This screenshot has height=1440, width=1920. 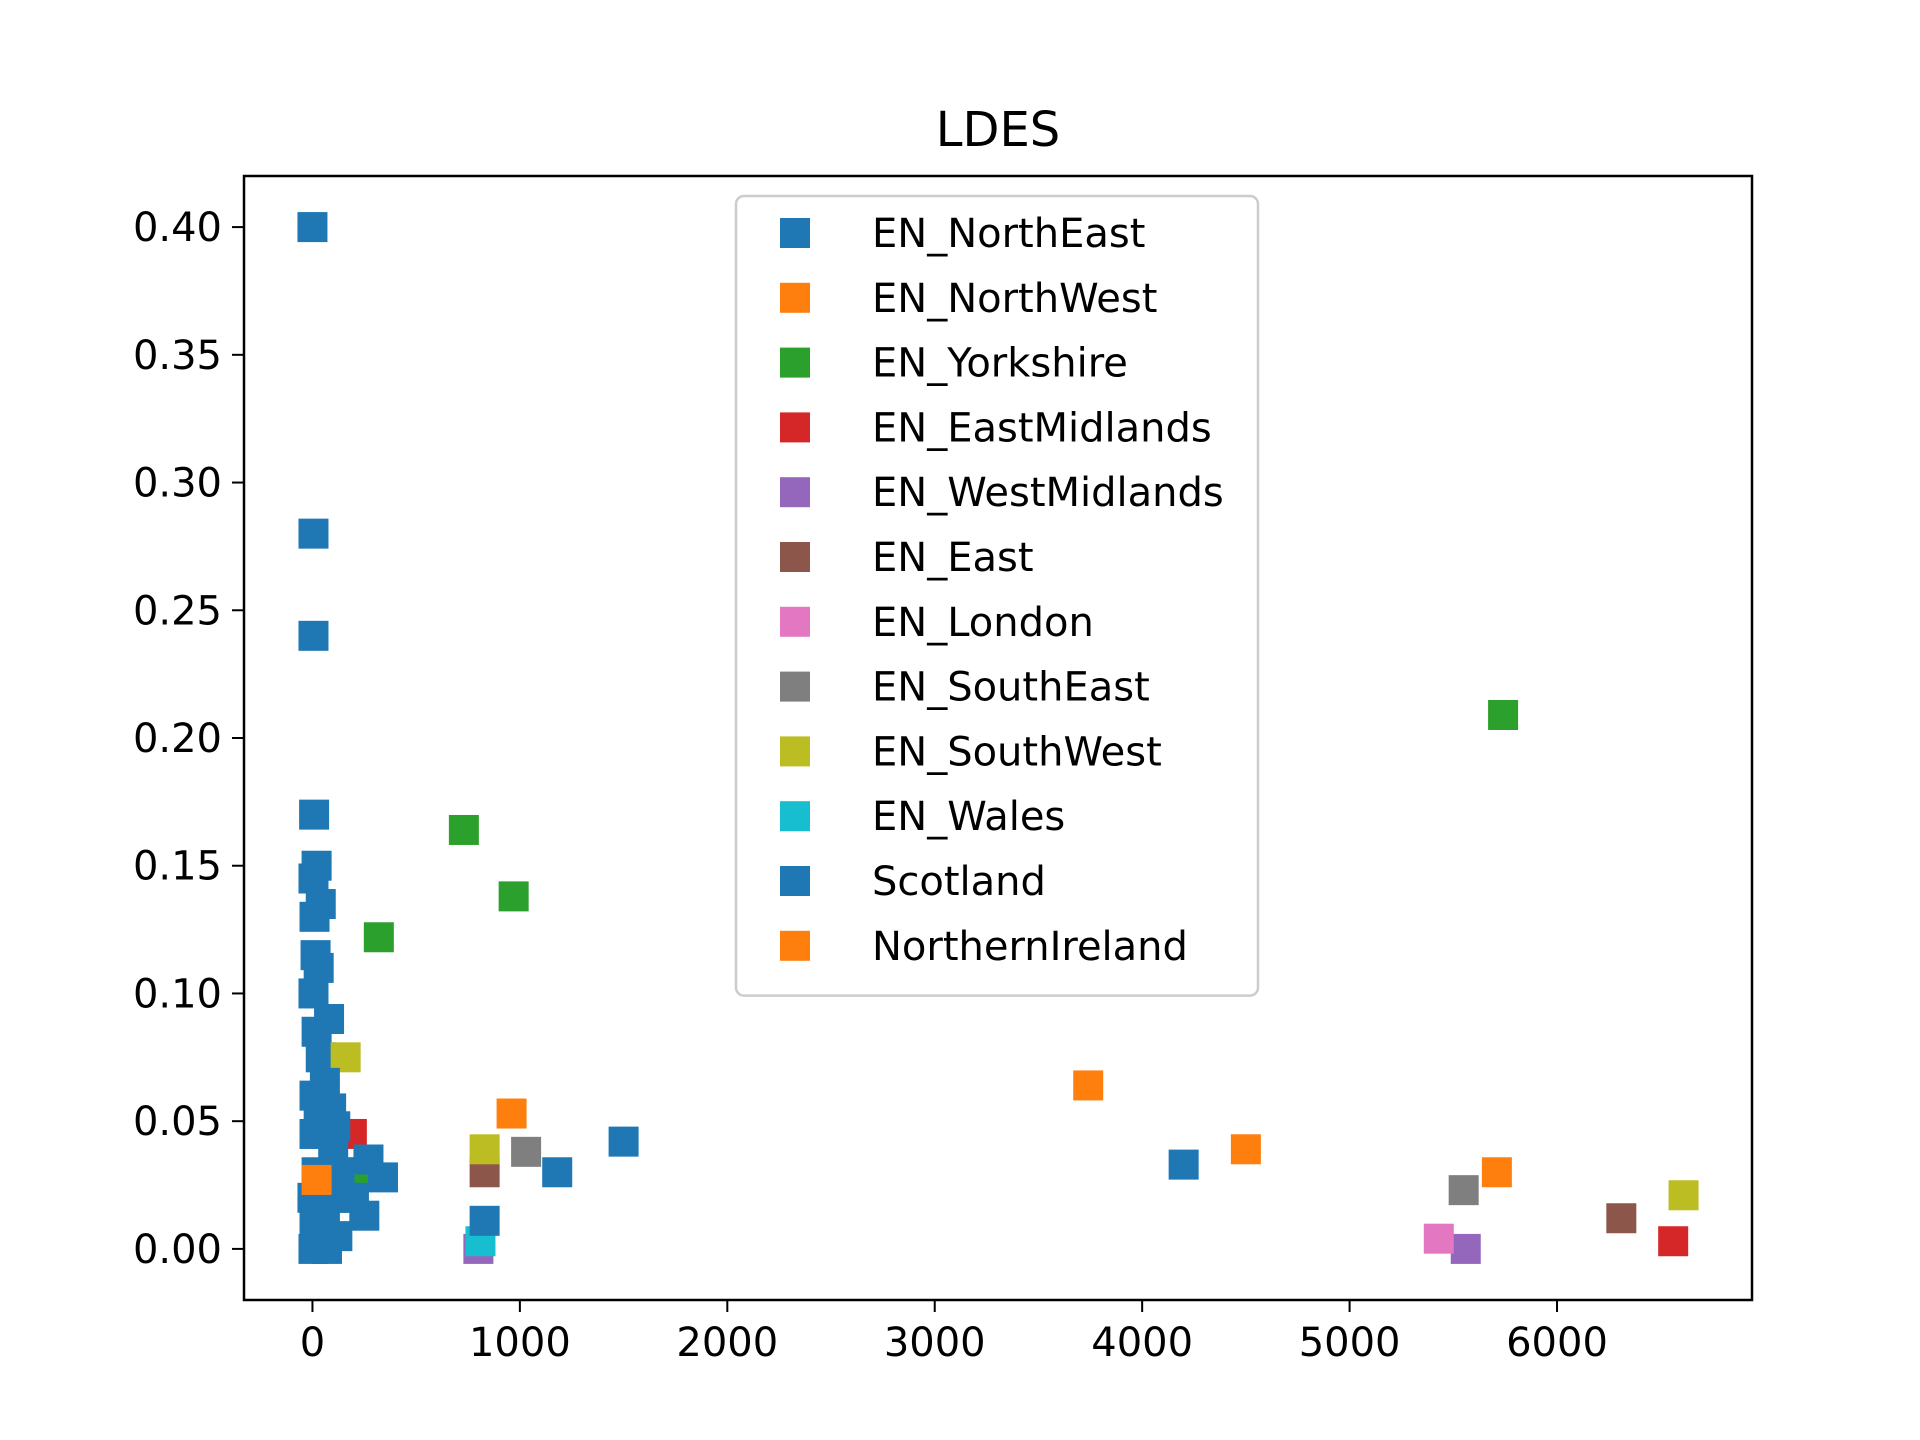 What do you see at coordinates (177, 484) in the screenshot?
I see `y-tick-label: 0.30` at bounding box center [177, 484].